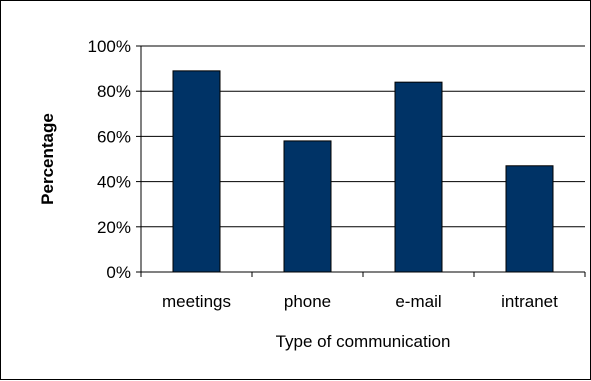 The width and height of the screenshot is (591, 381). What do you see at coordinates (109, 46) in the screenshot?
I see `y-tick-label: 100%` at bounding box center [109, 46].